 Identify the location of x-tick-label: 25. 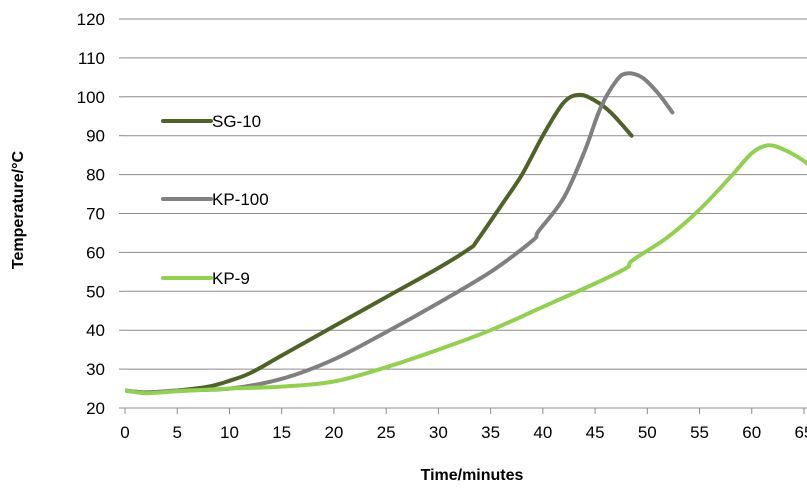
(386, 432).